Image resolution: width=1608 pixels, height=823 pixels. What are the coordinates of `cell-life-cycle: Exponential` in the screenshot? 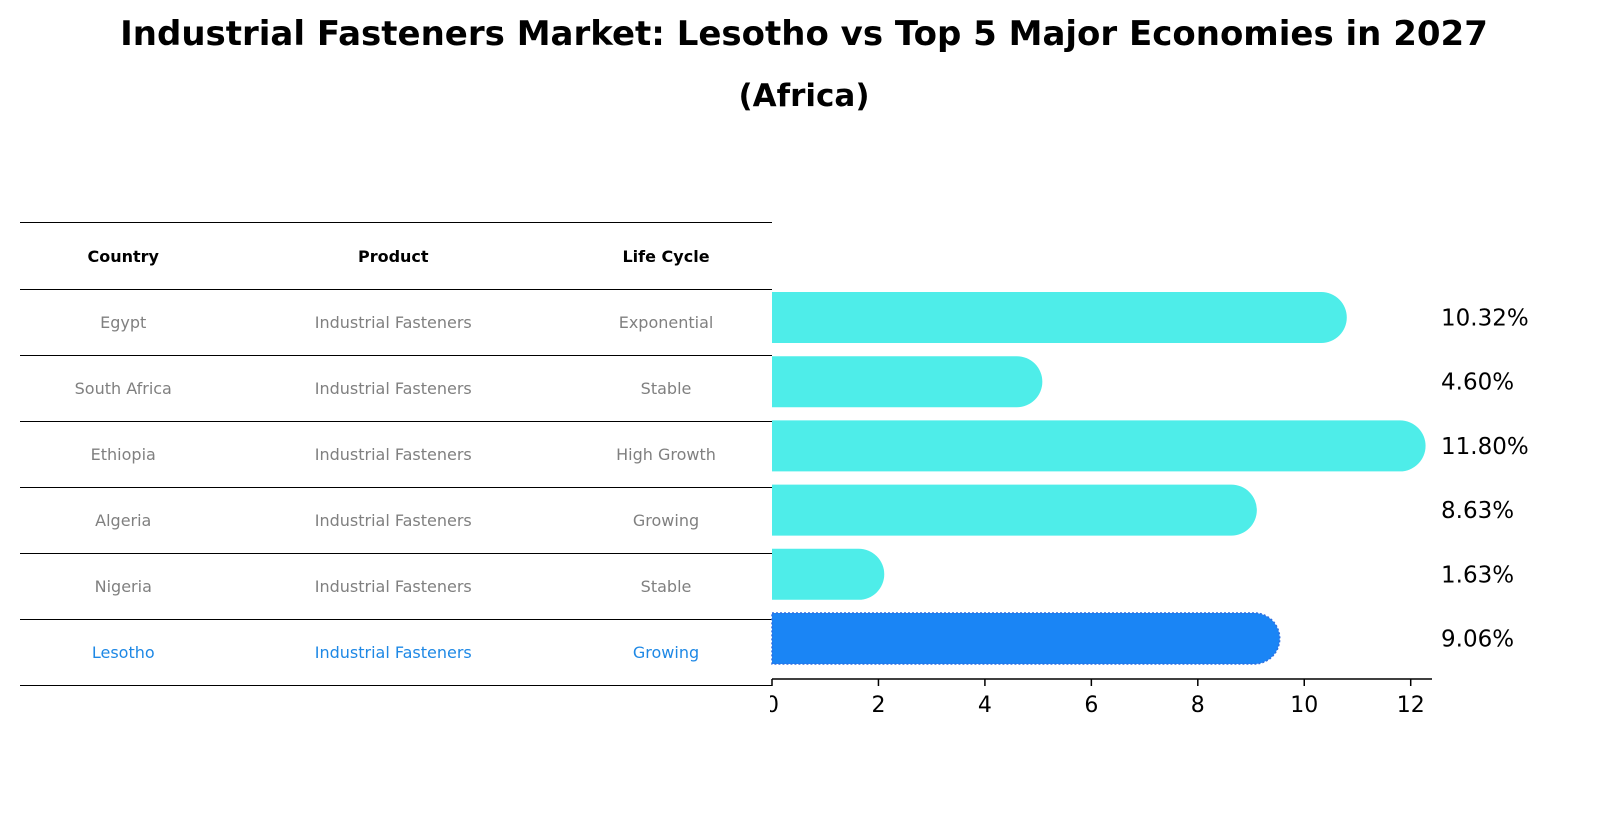 It's located at (666, 322).